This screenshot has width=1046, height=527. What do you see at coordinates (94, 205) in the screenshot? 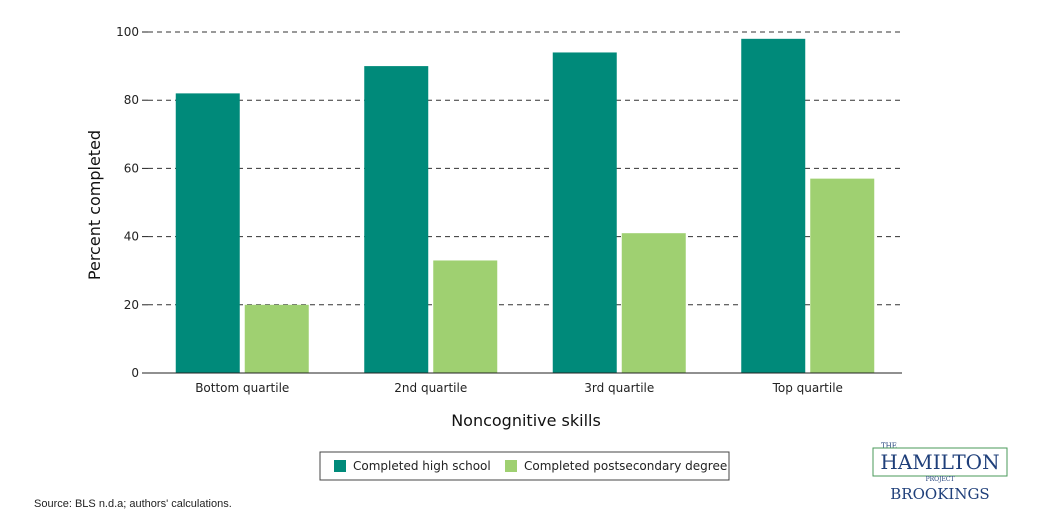
I see `y-axis-title: Percent completed` at bounding box center [94, 205].